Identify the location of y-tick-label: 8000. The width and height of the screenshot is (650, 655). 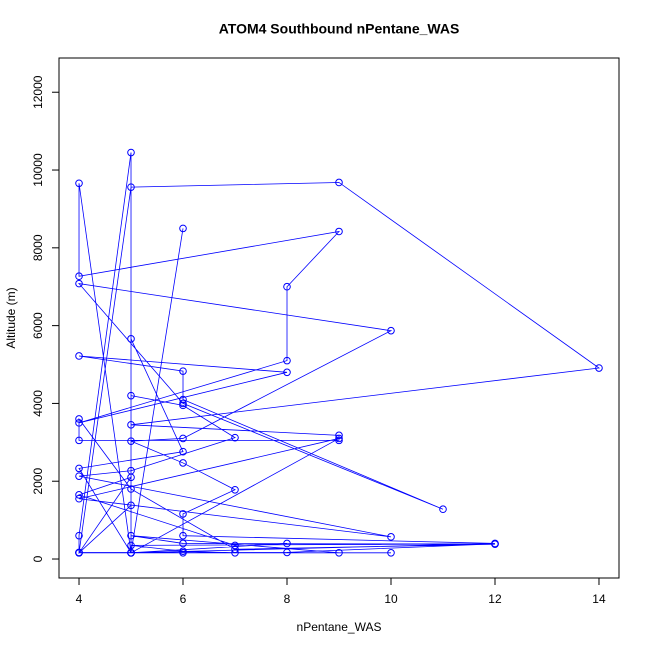
(38, 247).